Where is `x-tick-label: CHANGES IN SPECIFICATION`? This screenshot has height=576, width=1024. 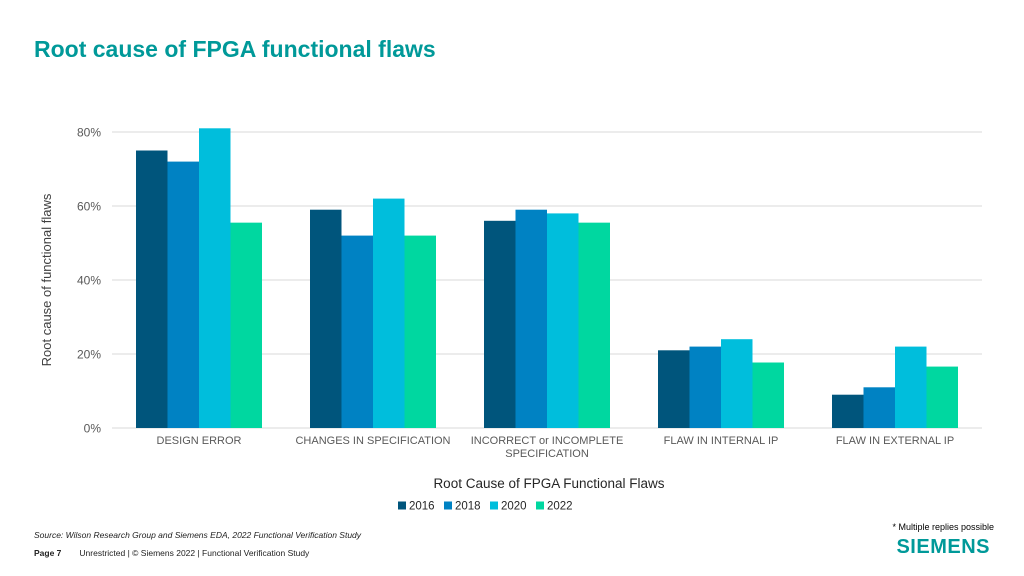 x-tick-label: CHANGES IN SPECIFICATION is located at coordinates (372, 441).